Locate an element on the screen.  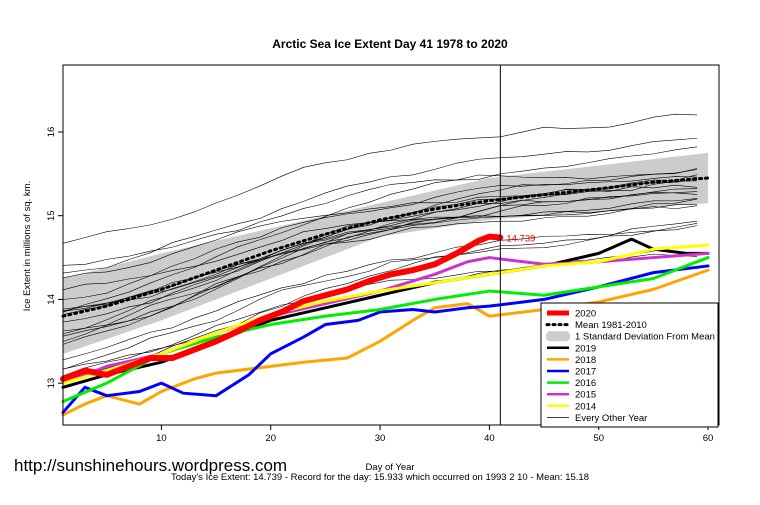
y-axis-label: Ice Extent in millions of sq. km. is located at coordinates (27, 246).